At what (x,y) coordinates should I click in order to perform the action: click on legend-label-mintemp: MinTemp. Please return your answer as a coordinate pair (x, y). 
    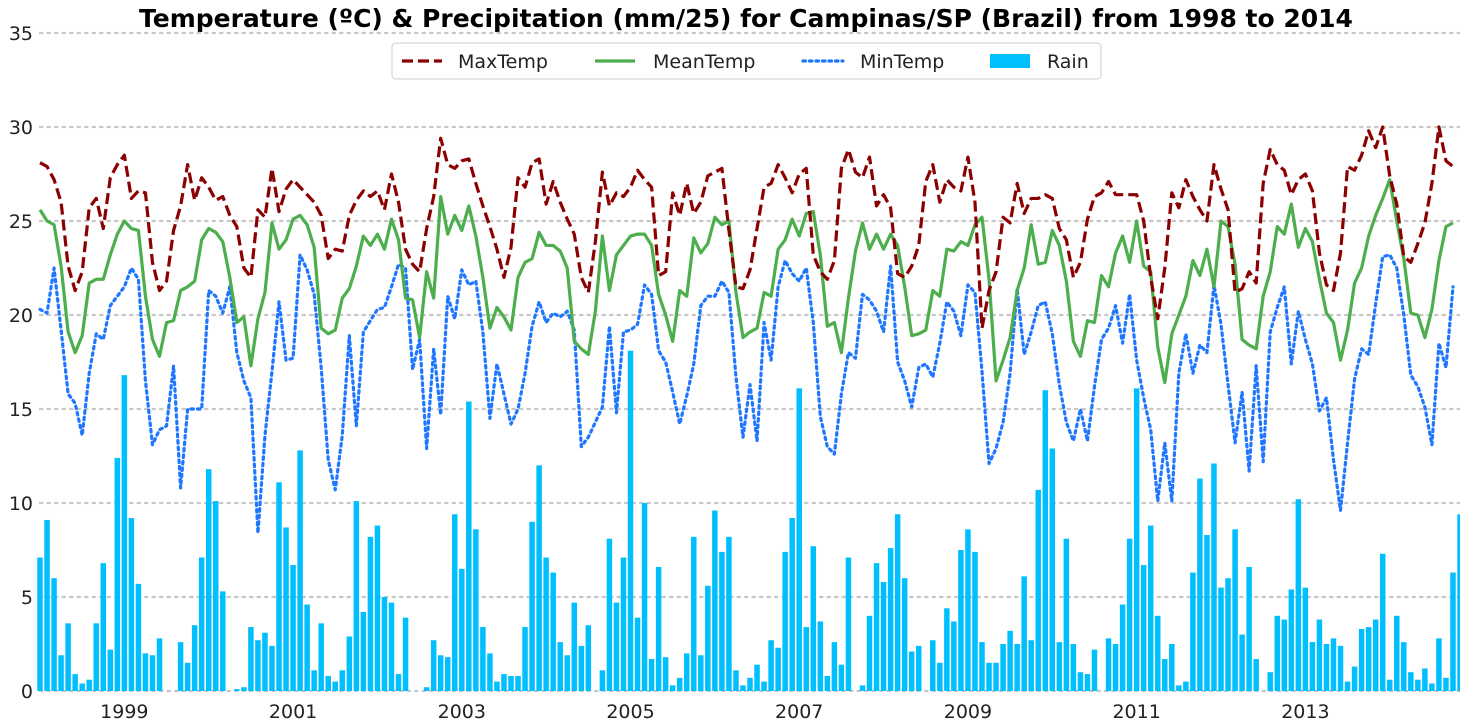
    Looking at the image, I should click on (902, 62).